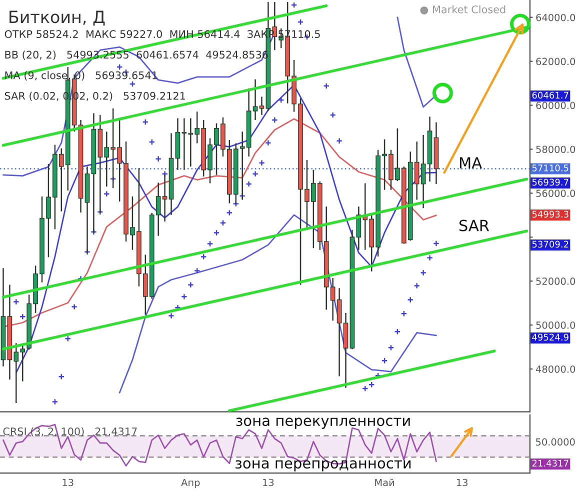 The height and width of the screenshot is (498, 583). I want to click on y-tick-label: 56000.0, so click(556, 194).